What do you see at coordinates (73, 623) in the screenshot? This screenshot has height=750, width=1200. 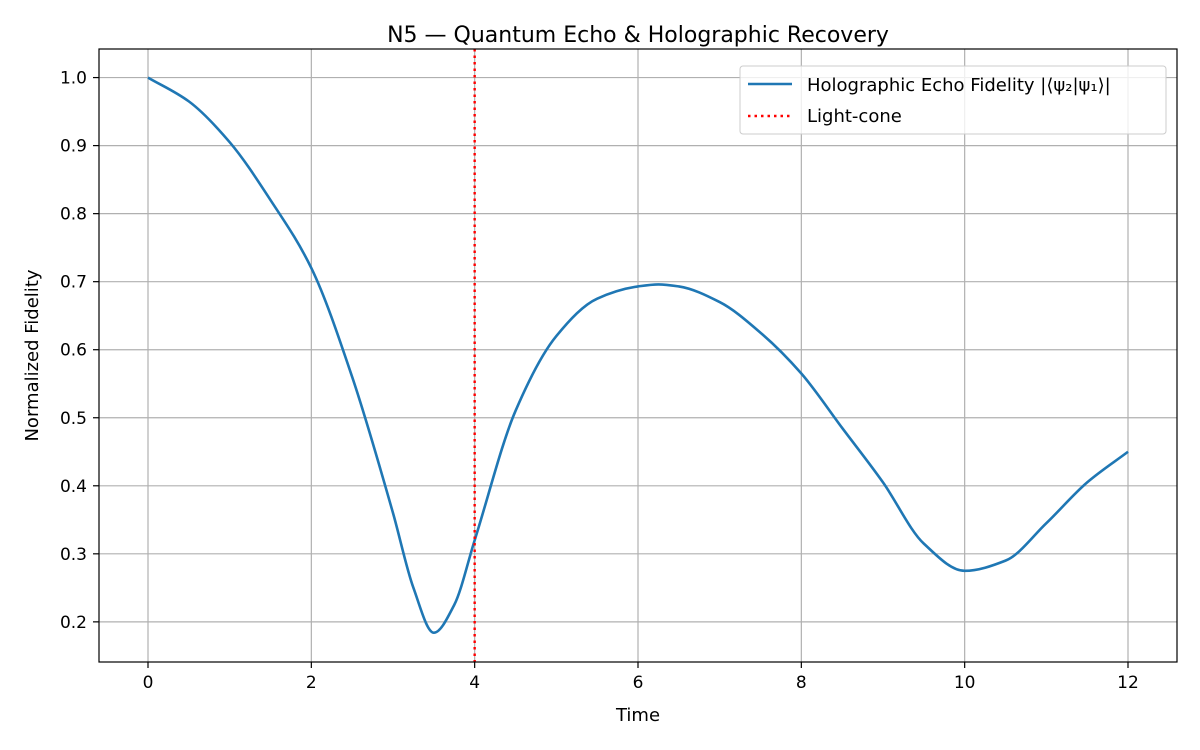 I see `y-tick-label: 0.2` at bounding box center [73, 623].